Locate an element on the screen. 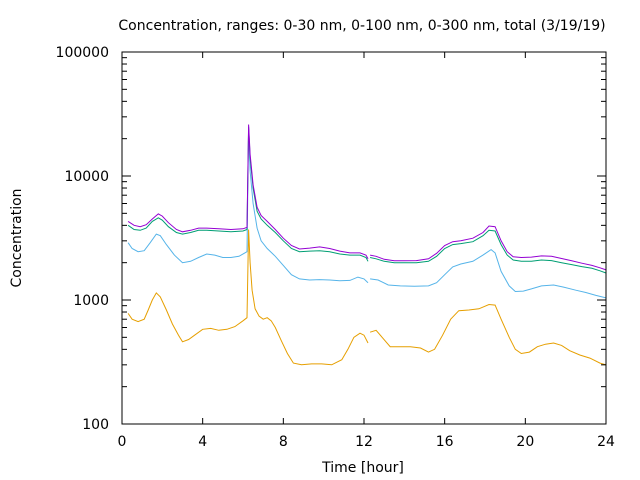 This screenshot has width=640, height=480. x-axis-label: Time [hour] is located at coordinates (362, 468).